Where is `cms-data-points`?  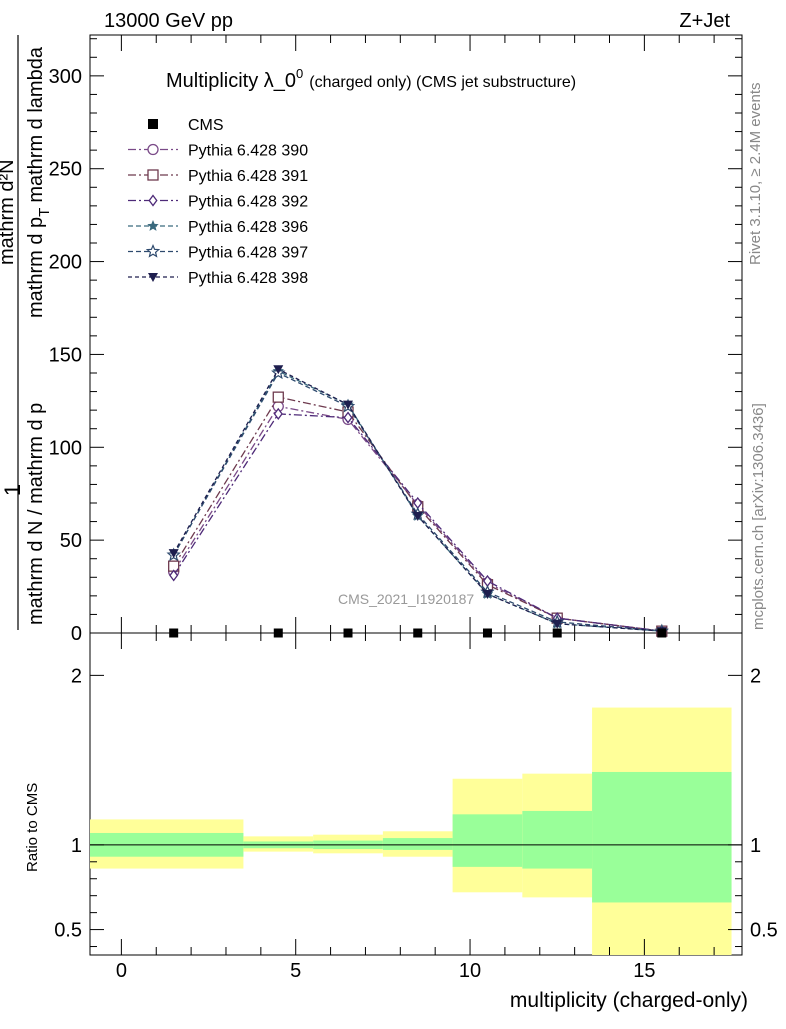 cms-data-points is located at coordinates (418, 633).